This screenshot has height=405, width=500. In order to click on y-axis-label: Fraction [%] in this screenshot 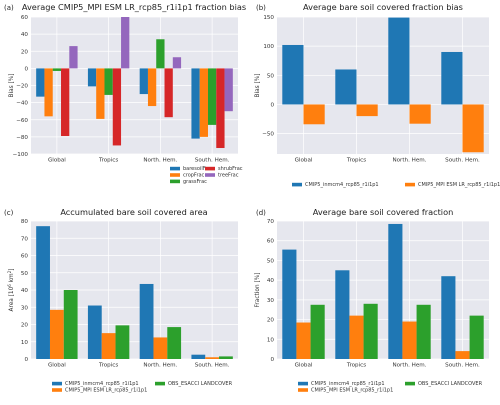, I will do `click(258, 289)`.